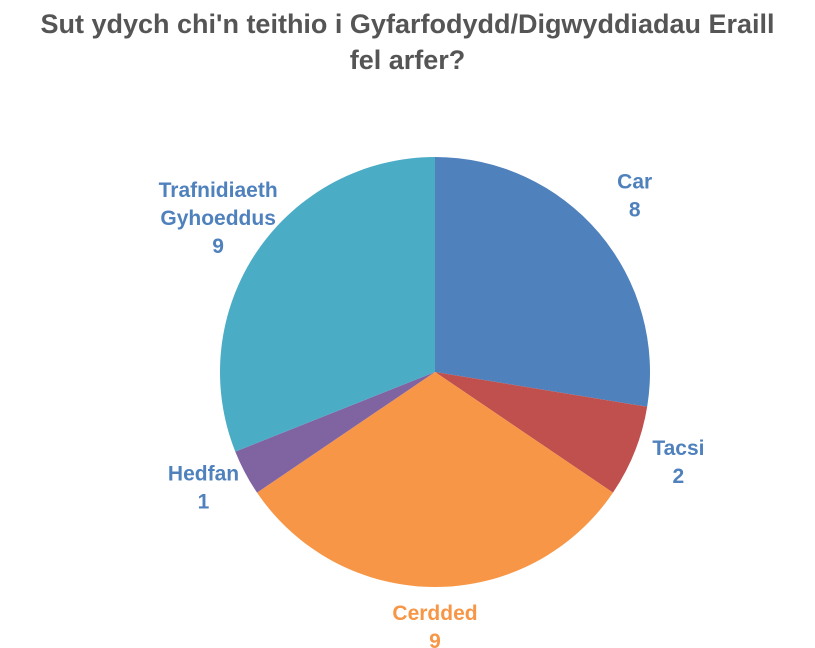 This screenshot has width=815, height=648. Describe the element at coordinates (634, 181) in the screenshot. I see `category-label: Car` at that location.